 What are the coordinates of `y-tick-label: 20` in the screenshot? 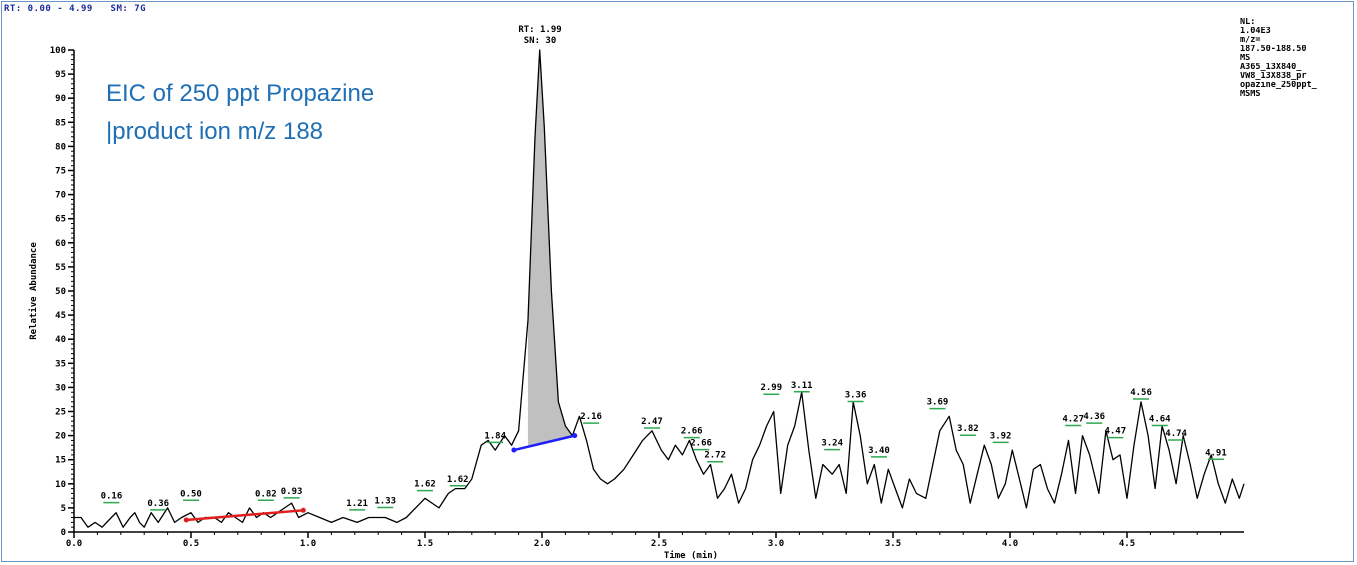 It's located at (60, 437).